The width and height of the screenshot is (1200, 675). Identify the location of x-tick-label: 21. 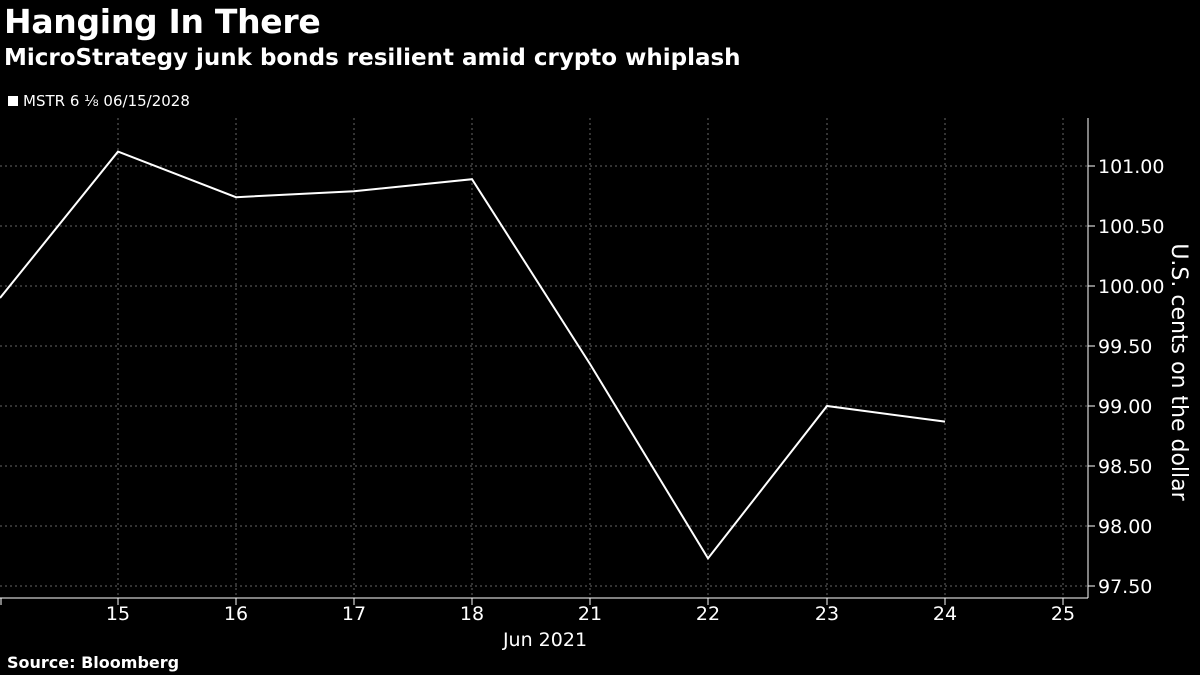
(590, 614).